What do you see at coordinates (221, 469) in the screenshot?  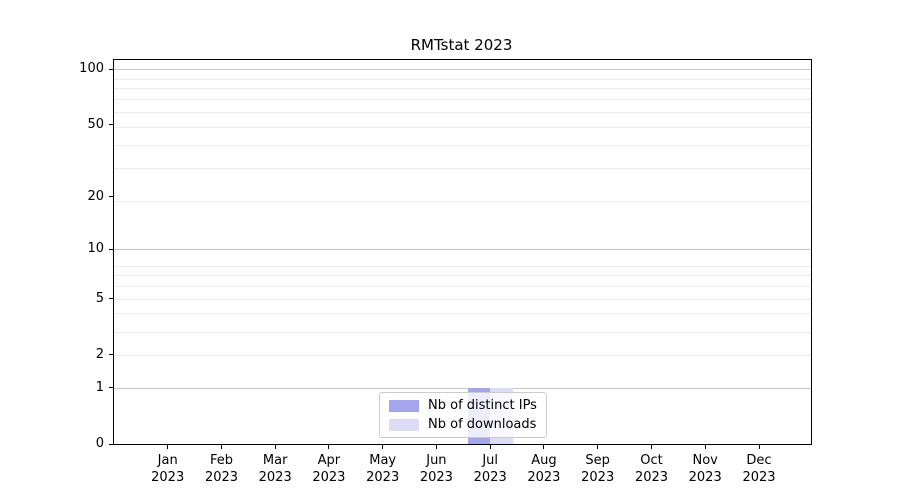 I see `x-axis-tick-label: Feb 2023` at bounding box center [221, 469].